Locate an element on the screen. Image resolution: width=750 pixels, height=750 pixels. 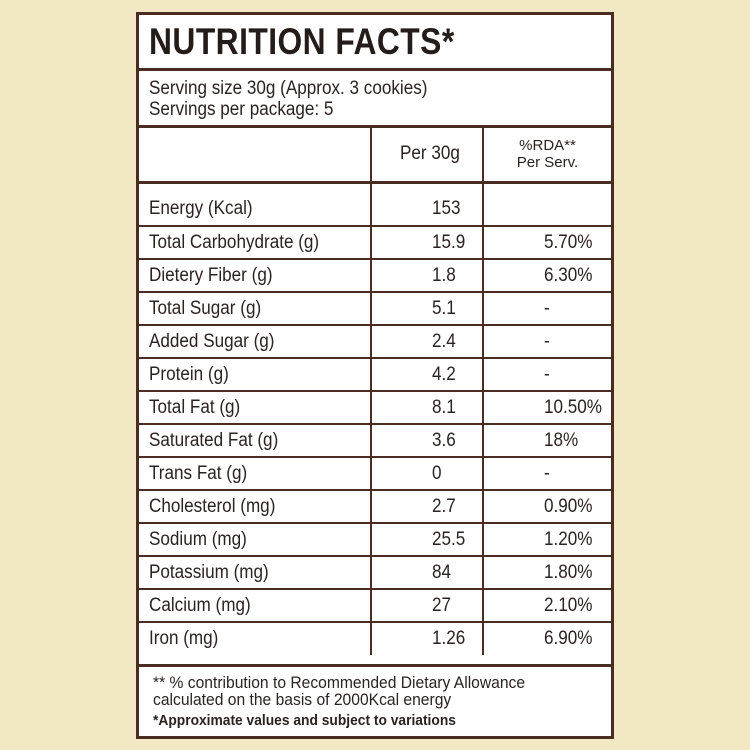
per-serving-value: 1.26 is located at coordinates (449, 638).